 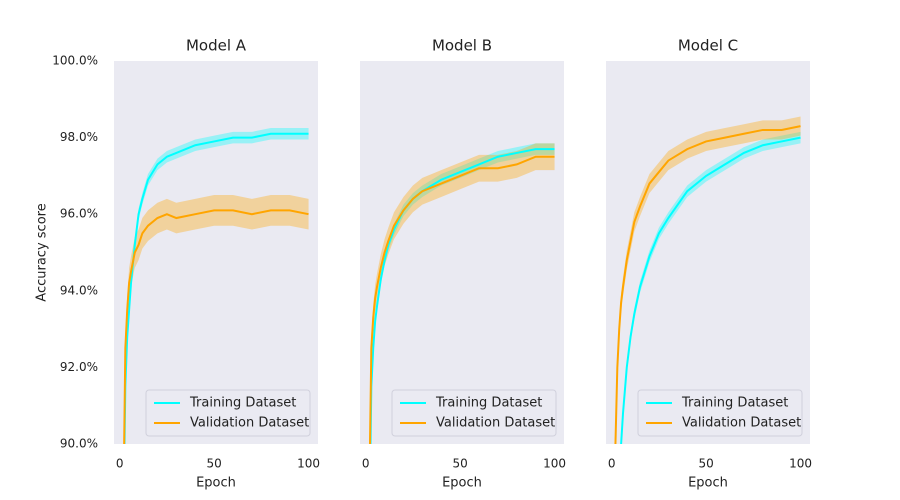 I want to click on subplot-title: Model B, so click(x=462, y=46).